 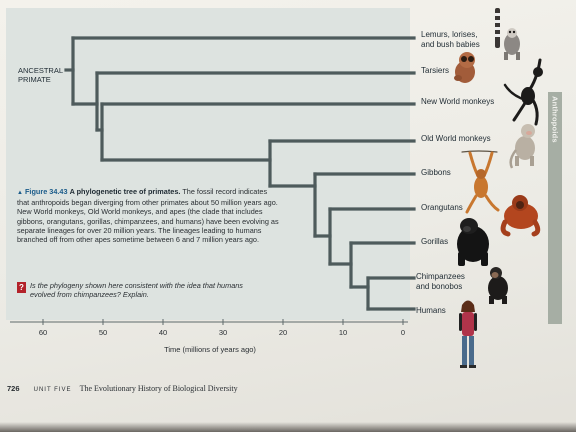 What do you see at coordinates (288, 427) in the screenshot?
I see `page-edge-shadow` at bounding box center [288, 427].